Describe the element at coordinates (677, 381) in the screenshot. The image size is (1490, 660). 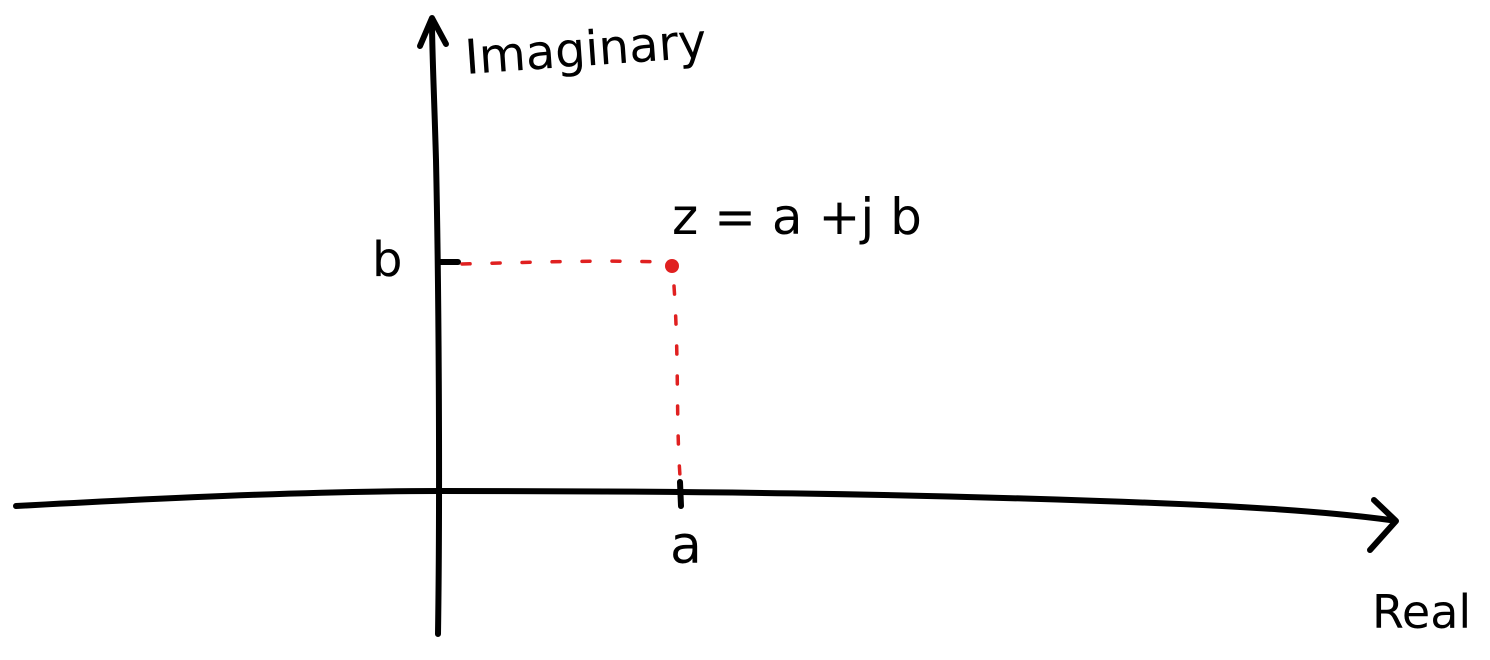
I see `vertical-projection-guide` at that location.